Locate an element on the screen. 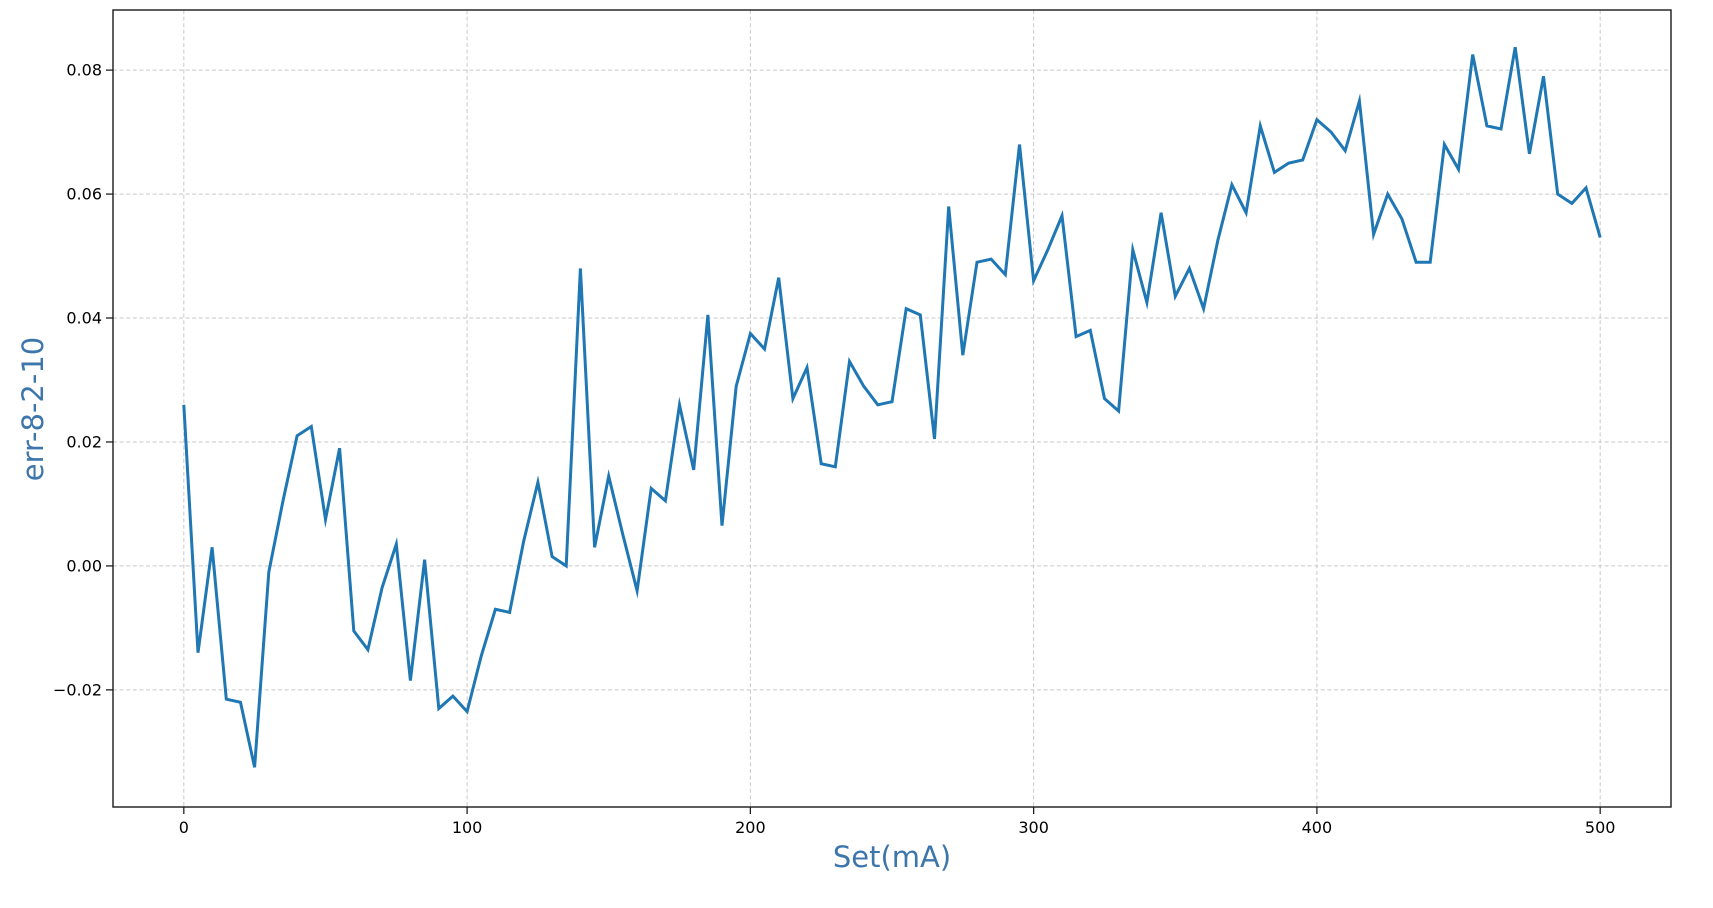 The image size is (1713, 908). y-tick-label: 0.06 is located at coordinates (84, 194).